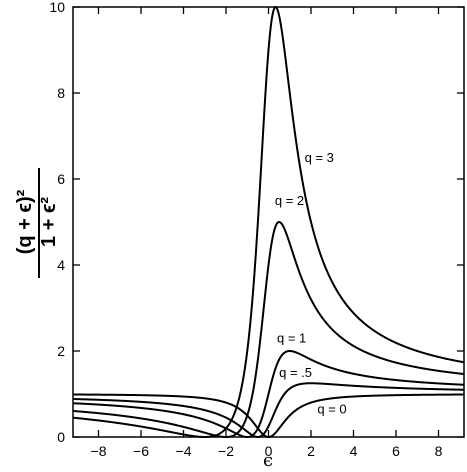 The width and height of the screenshot is (467, 472). What do you see at coordinates (295, 372) in the screenshot?
I see `series-label-q-0-5: q = .5` at bounding box center [295, 372].